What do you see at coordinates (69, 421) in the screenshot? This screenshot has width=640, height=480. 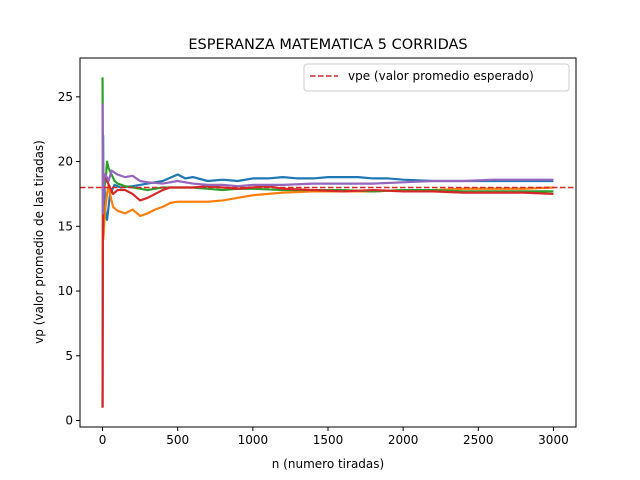 I see `y-tick-label: 0` at bounding box center [69, 421].